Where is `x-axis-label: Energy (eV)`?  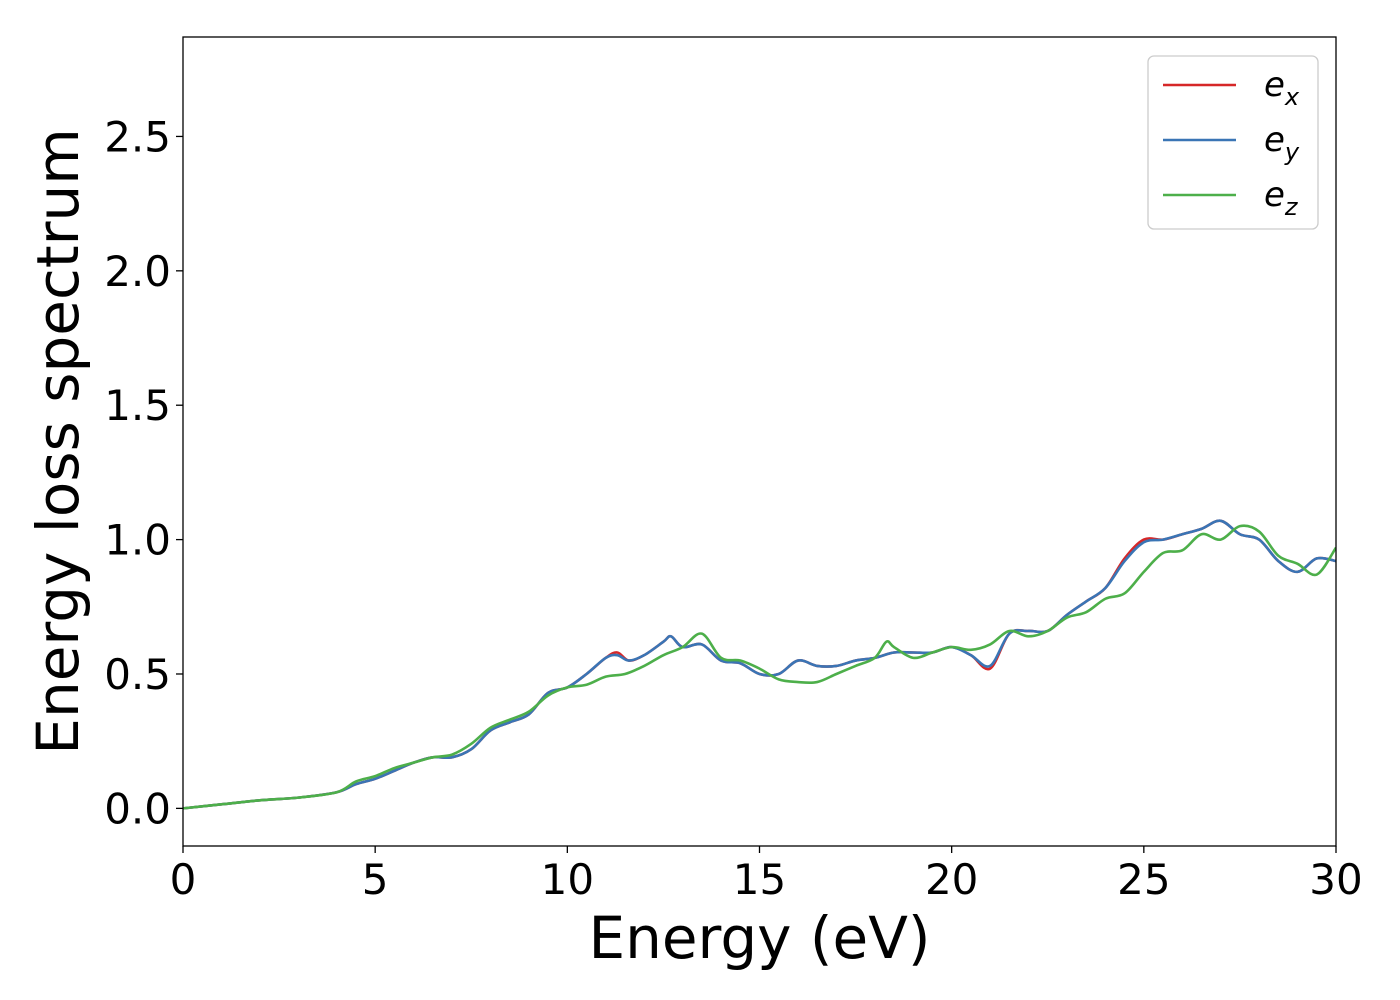
x-axis-label: Energy (eV) is located at coordinates (759, 938).